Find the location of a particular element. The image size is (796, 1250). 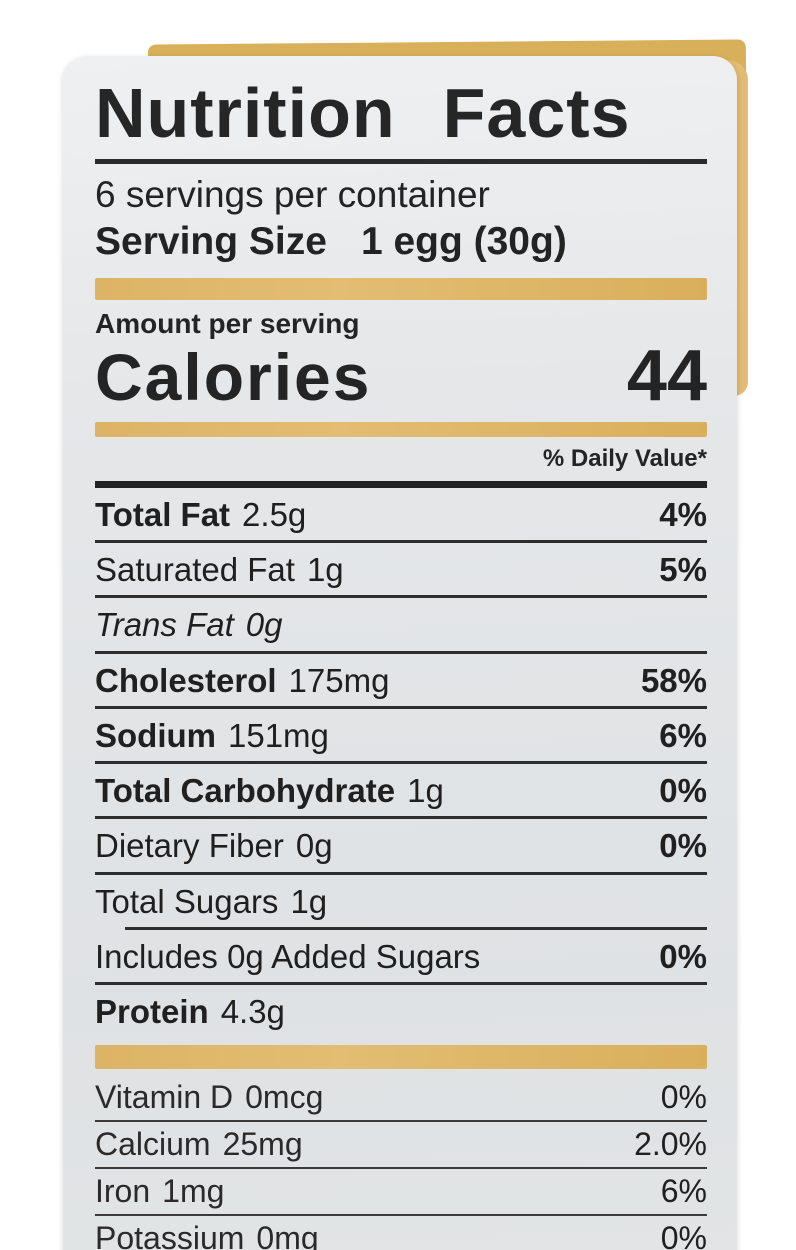

nutrient-row-total-fat: Total Fat 2.5g 4% is located at coordinates (401, 514).